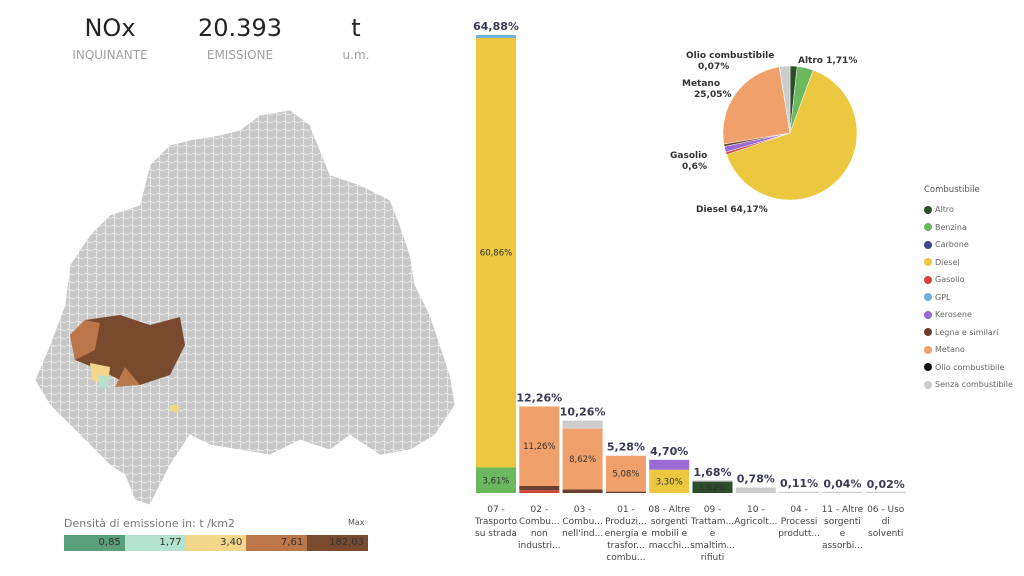  I want to click on legend-item: Gasolio, so click(968, 280).